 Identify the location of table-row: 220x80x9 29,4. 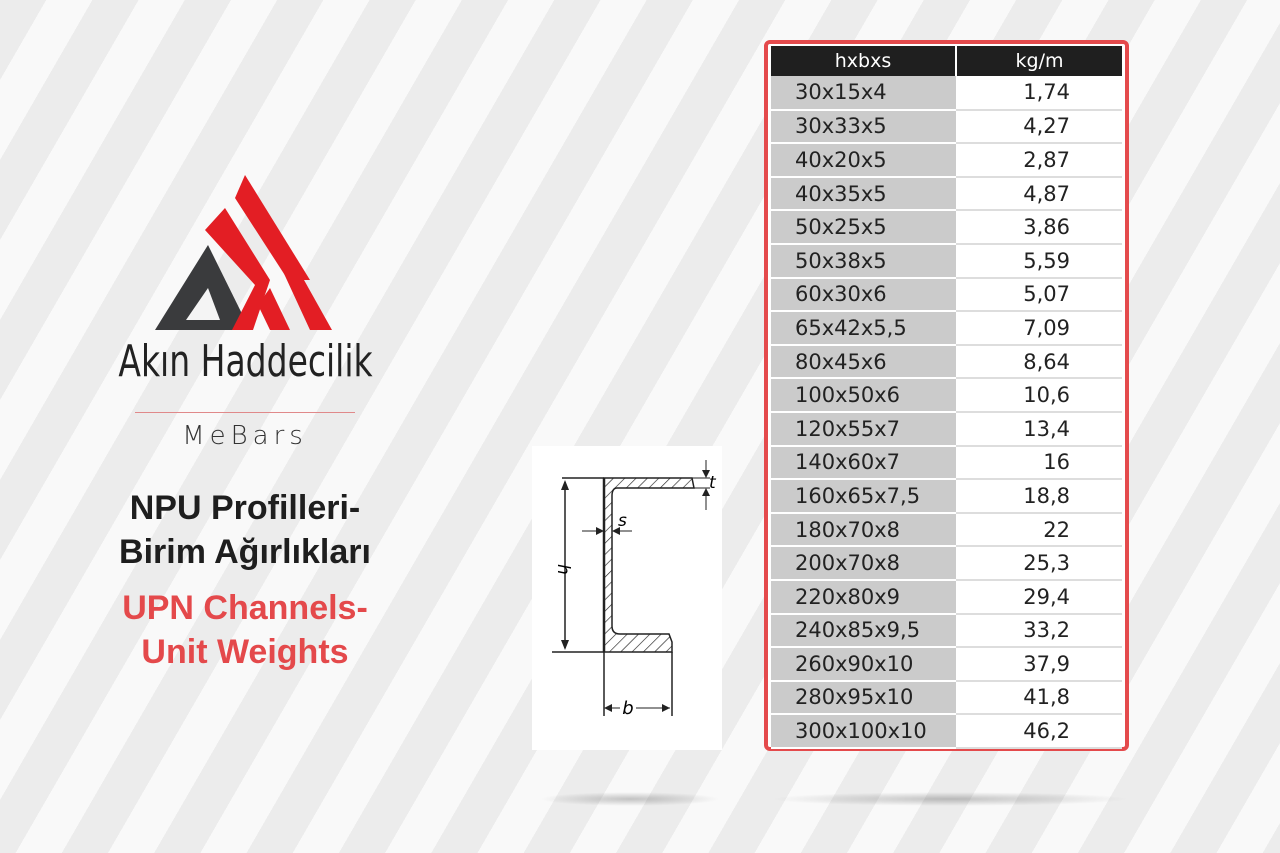
(946, 597).